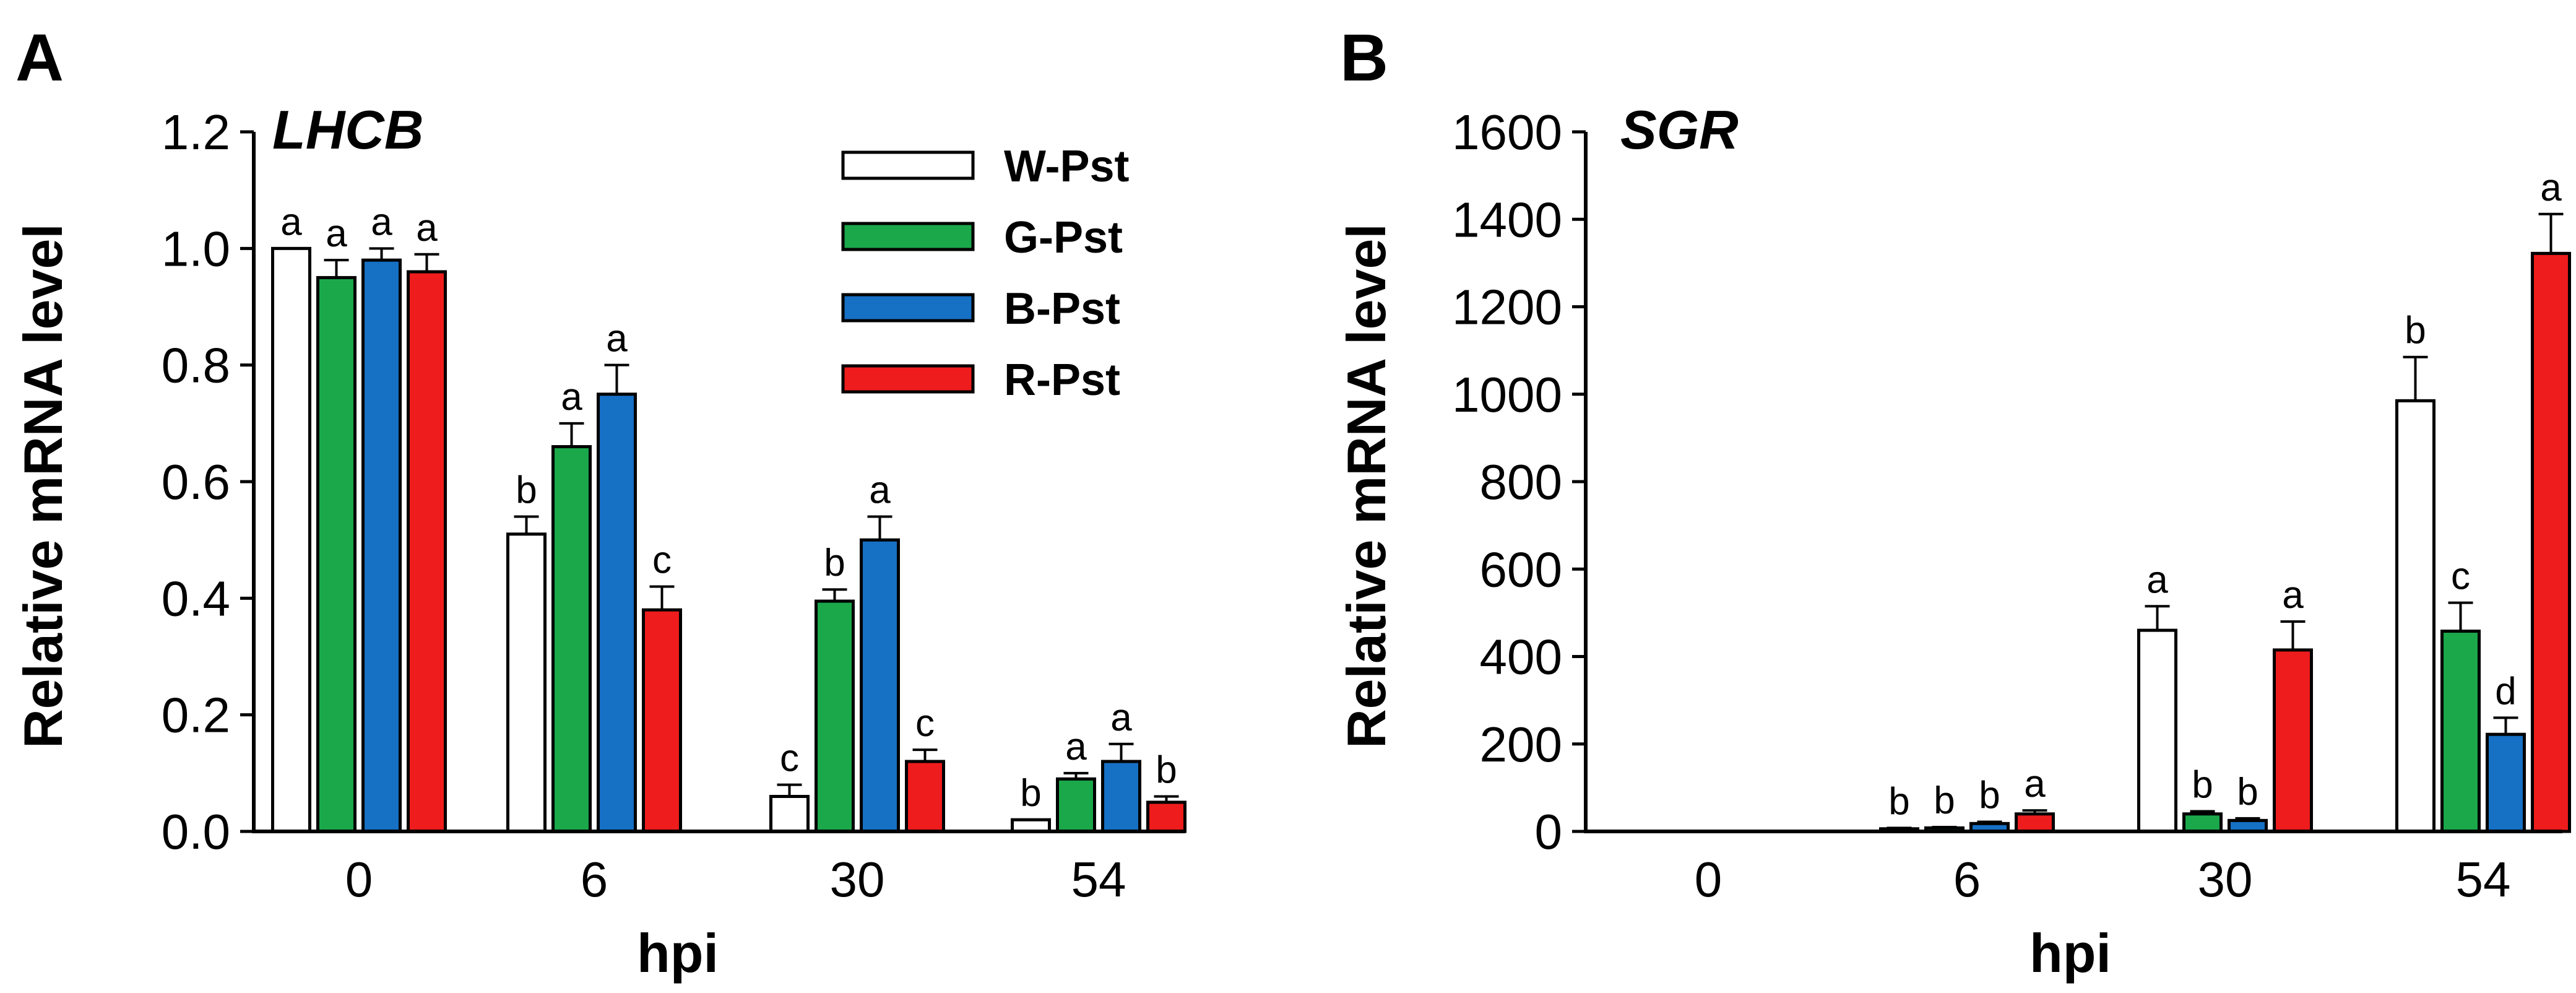 This screenshot has width=2576, height=993. I want to click on sig-letter-a-g-pst-30: b, so click(834, 563).